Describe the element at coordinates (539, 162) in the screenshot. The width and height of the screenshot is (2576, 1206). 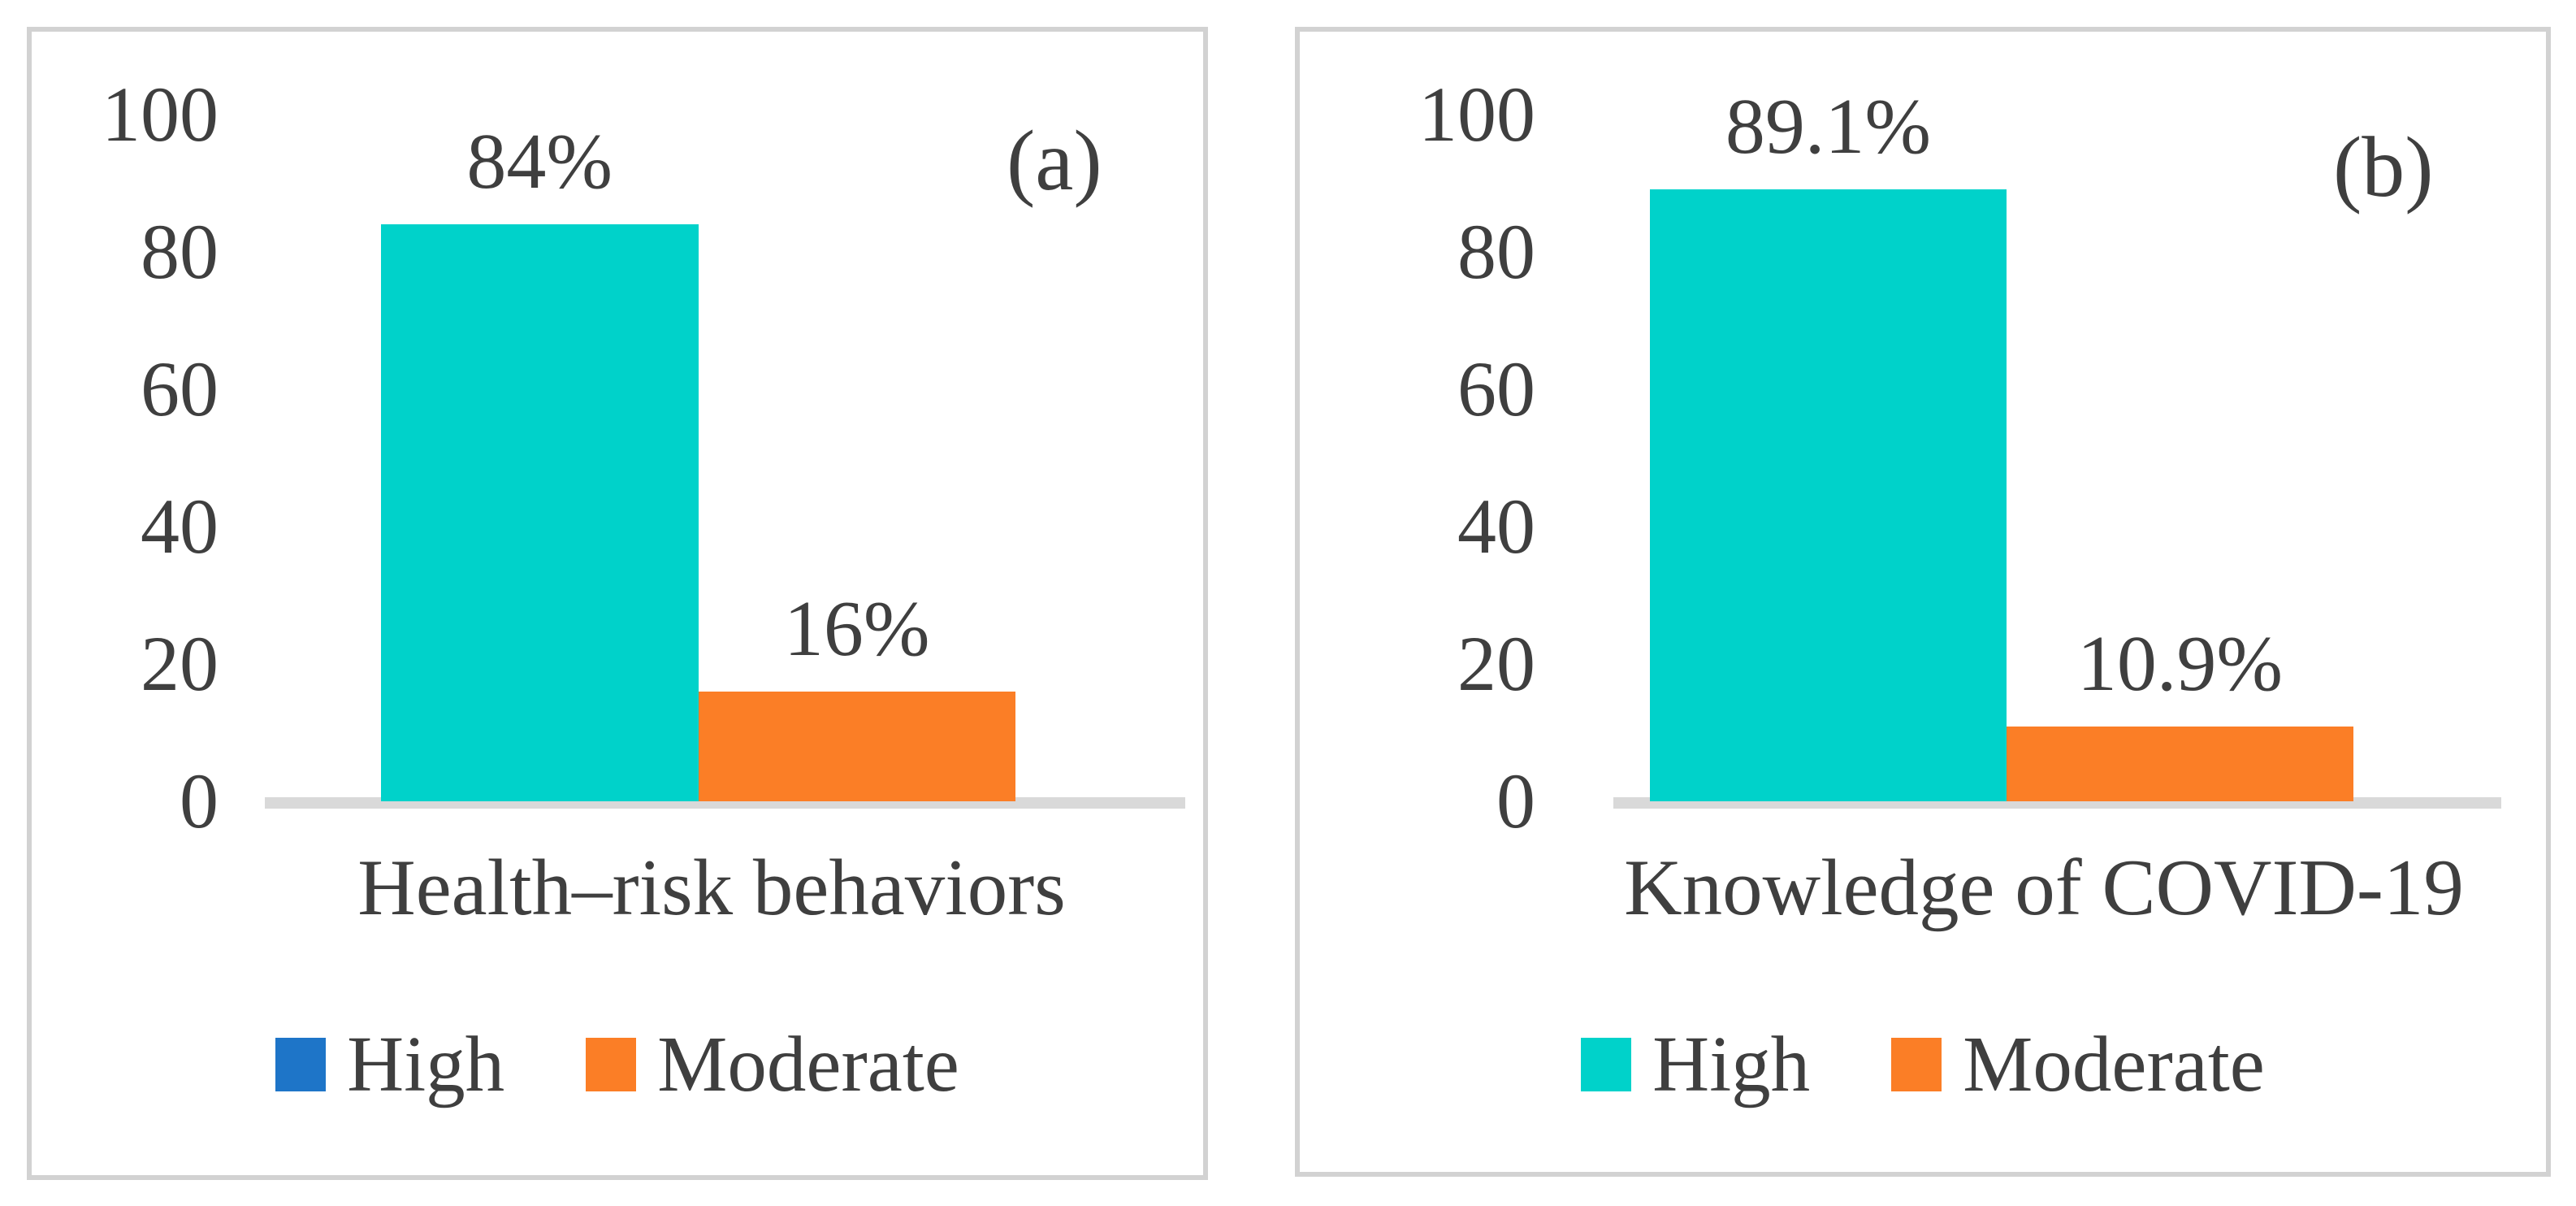
I see `bar-value-label: 84%` at that location.